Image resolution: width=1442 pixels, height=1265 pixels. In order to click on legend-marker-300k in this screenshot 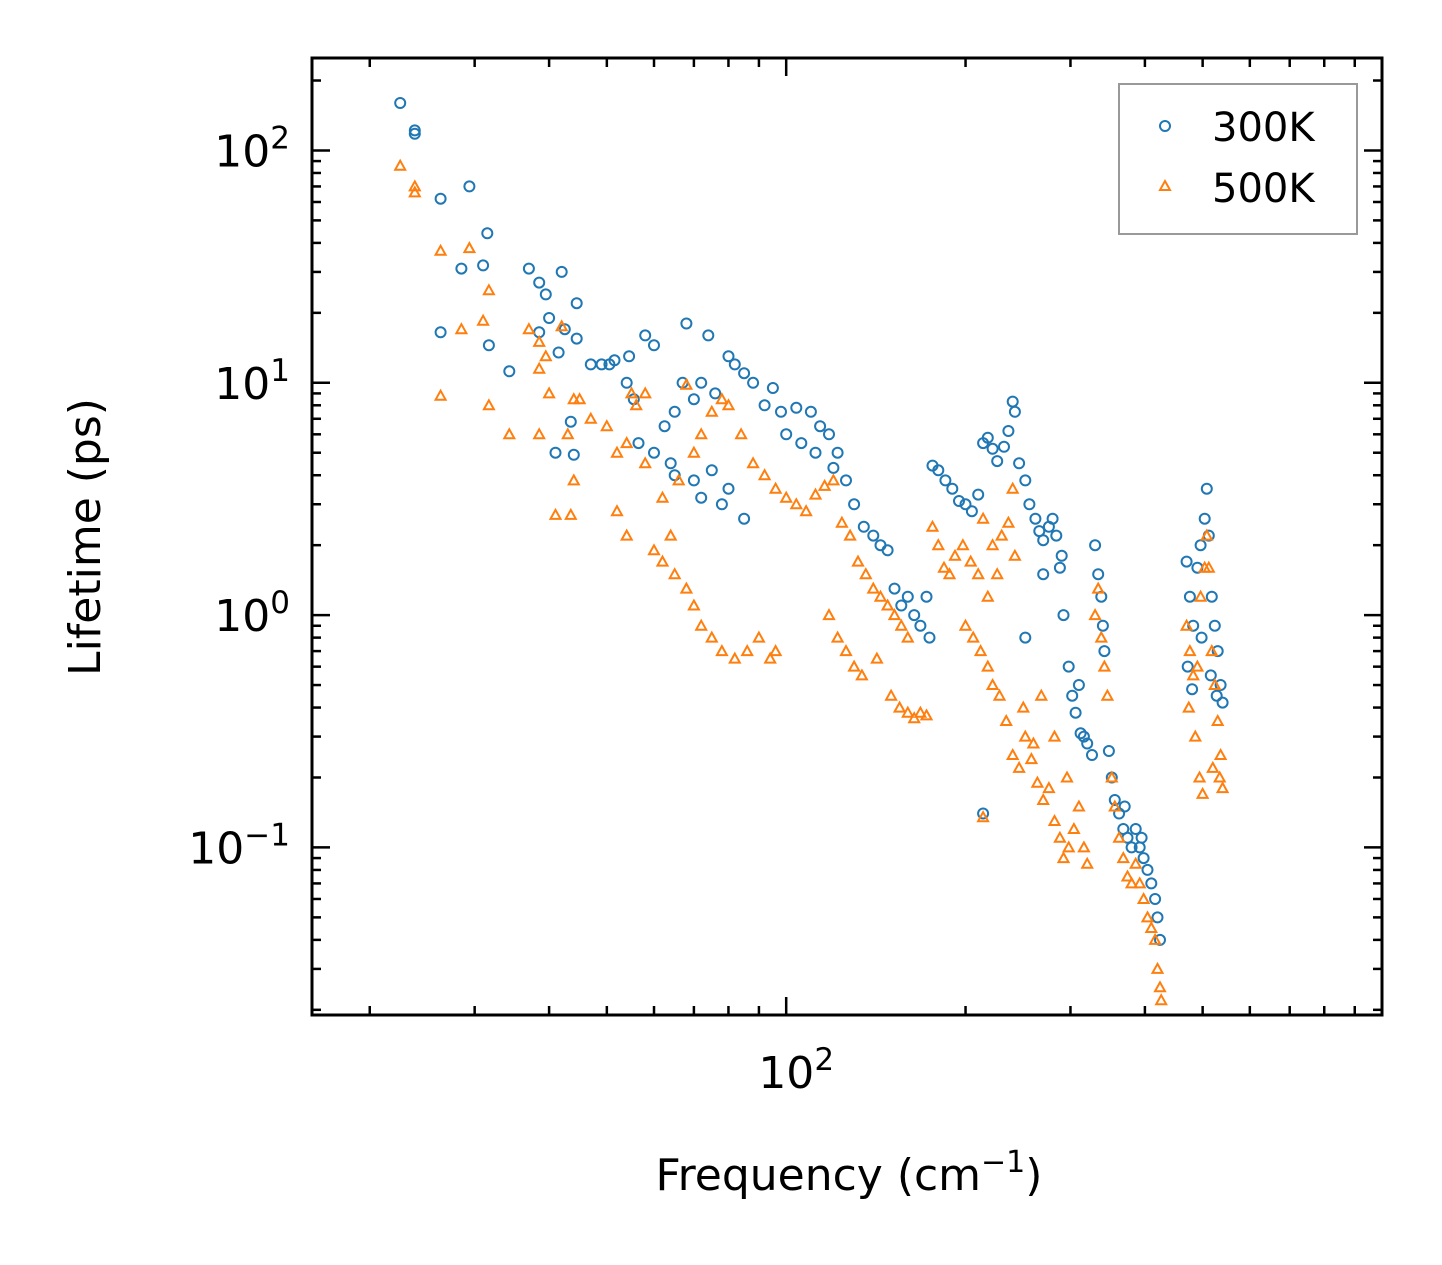, I will do `click(1165, 126)`.